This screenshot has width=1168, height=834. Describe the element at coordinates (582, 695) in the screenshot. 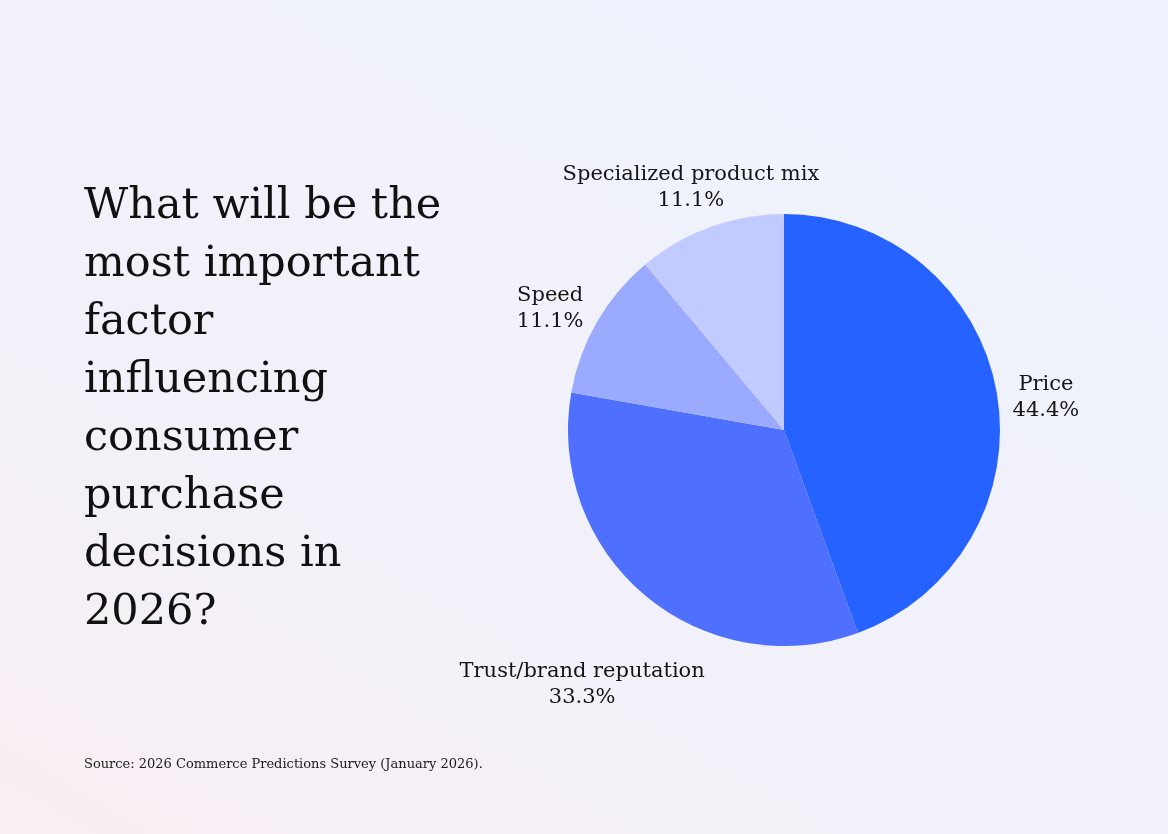

I see `data-label: 33.3%` at that location.